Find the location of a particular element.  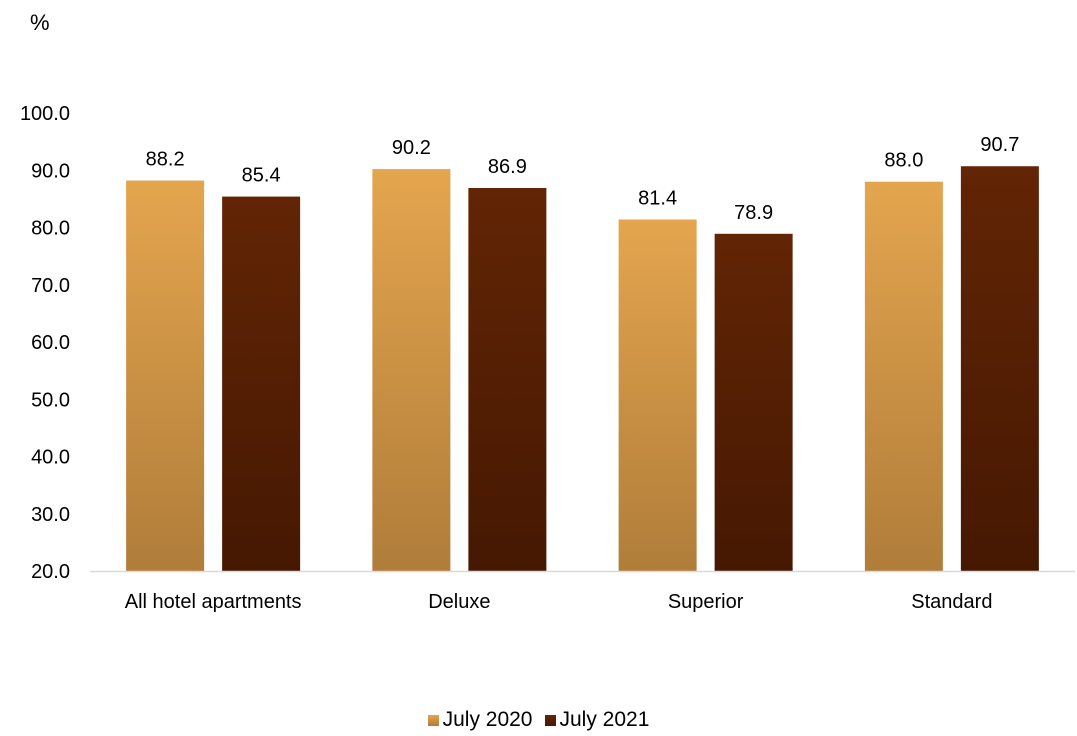

data-label-series-2-2: 78.9 is located at coordinates (753, 213).